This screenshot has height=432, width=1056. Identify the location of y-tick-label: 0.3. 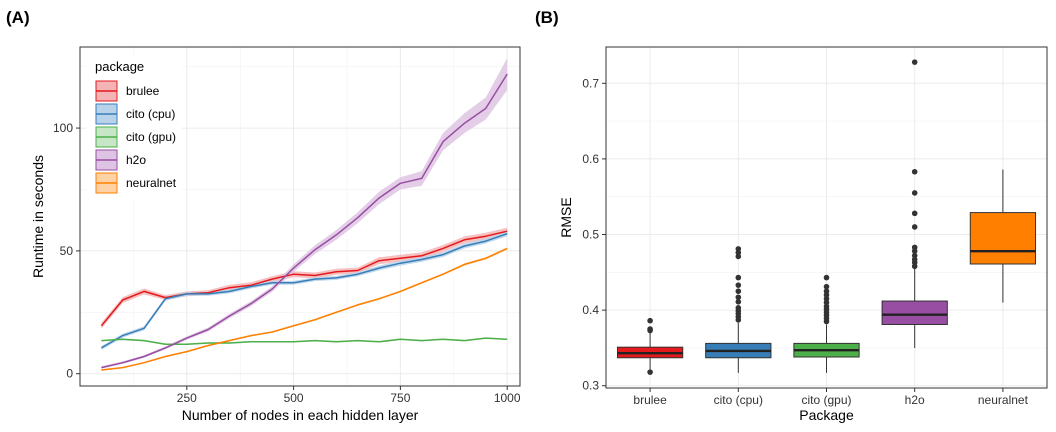
(590, 386).